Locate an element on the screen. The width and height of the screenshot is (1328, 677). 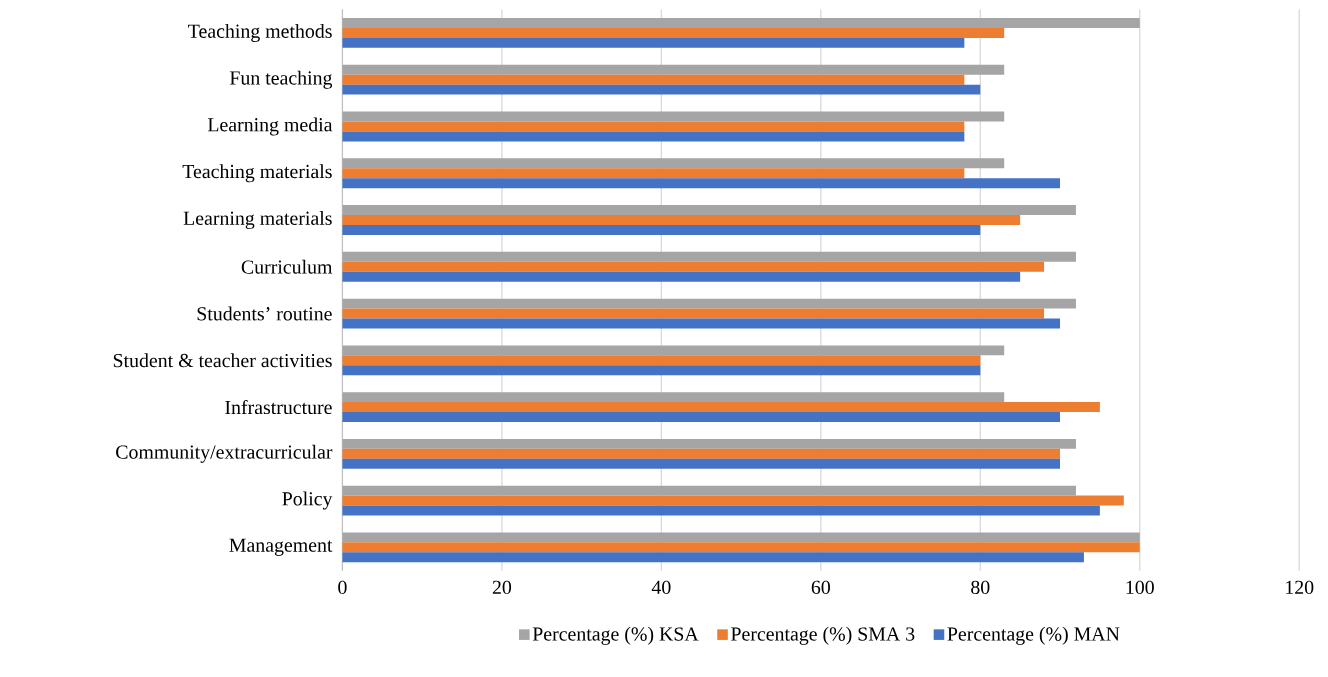
x-tick-label: 120 is located at coordinates (1300, 587).